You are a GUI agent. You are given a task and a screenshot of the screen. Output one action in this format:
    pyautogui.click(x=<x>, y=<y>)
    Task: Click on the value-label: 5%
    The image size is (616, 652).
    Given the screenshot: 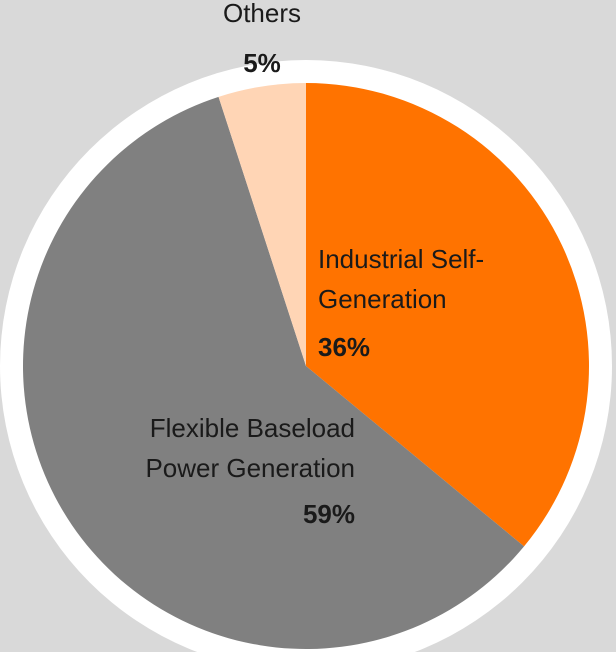 What is the action you would take?
    pyautogui.click(x=262, y=63)
    